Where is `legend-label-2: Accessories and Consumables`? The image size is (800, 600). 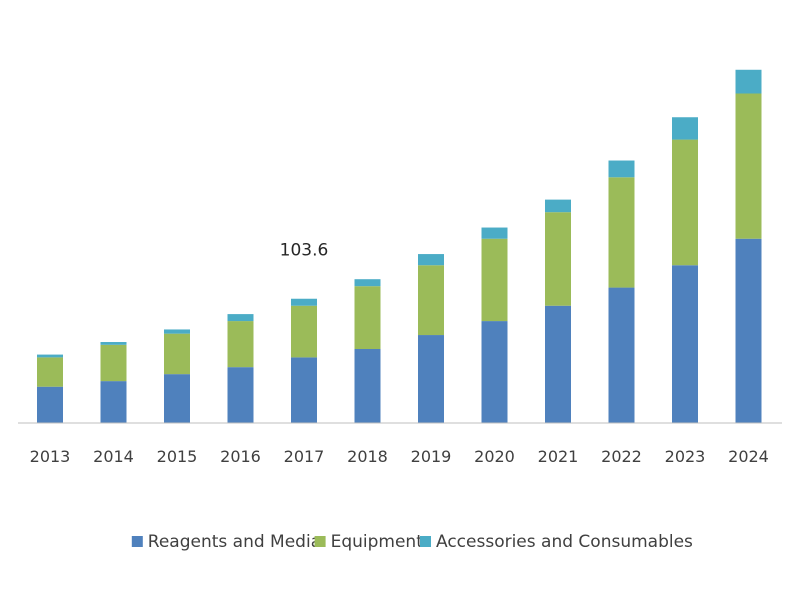 legend-label-2: Accessories and Consumables is located at coordinates (564, 542).